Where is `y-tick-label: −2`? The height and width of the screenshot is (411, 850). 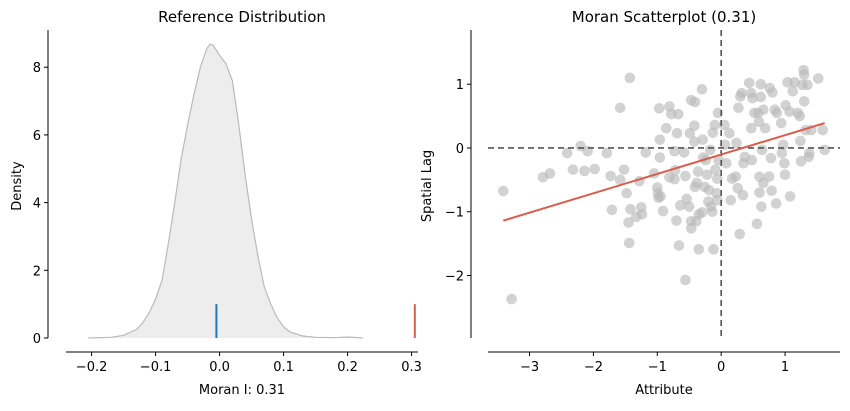 y-tick-label: −2 is located at coordinates (454, 277).